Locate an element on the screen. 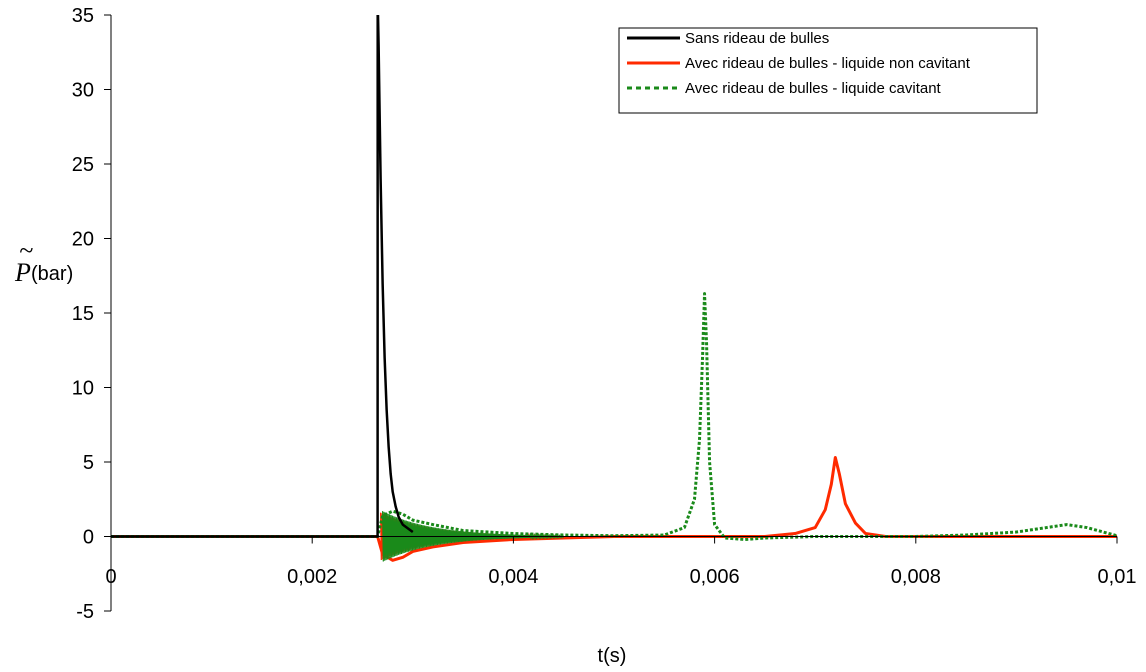 The image size is (1146, 672). y-tick-label: -5 is located at coordinates (85, 612).